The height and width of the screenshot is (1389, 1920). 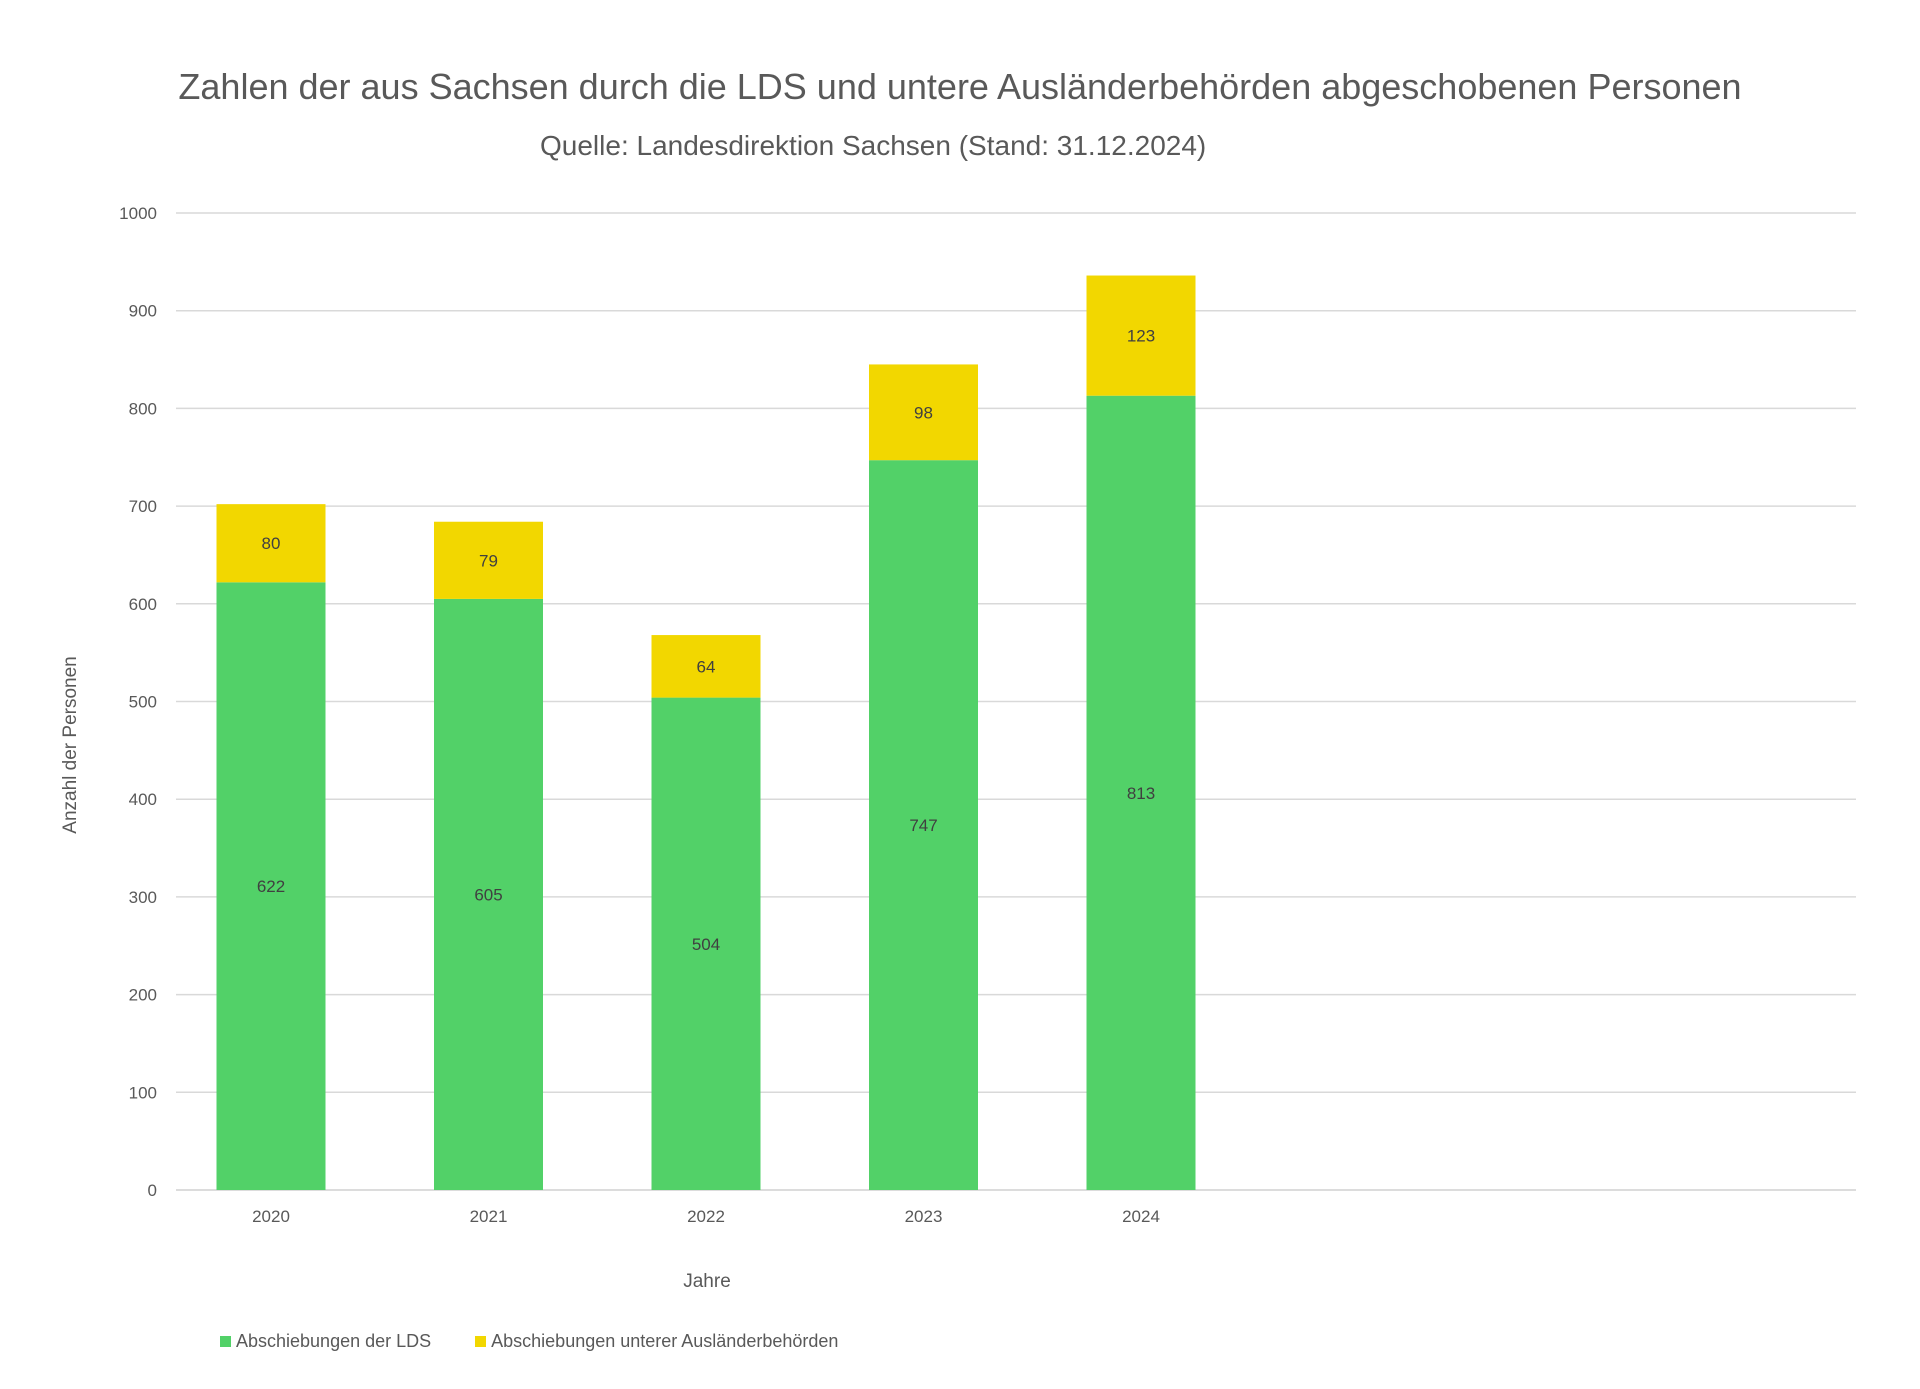 I want to click on data-label: 80, so click(x=271, y=543).